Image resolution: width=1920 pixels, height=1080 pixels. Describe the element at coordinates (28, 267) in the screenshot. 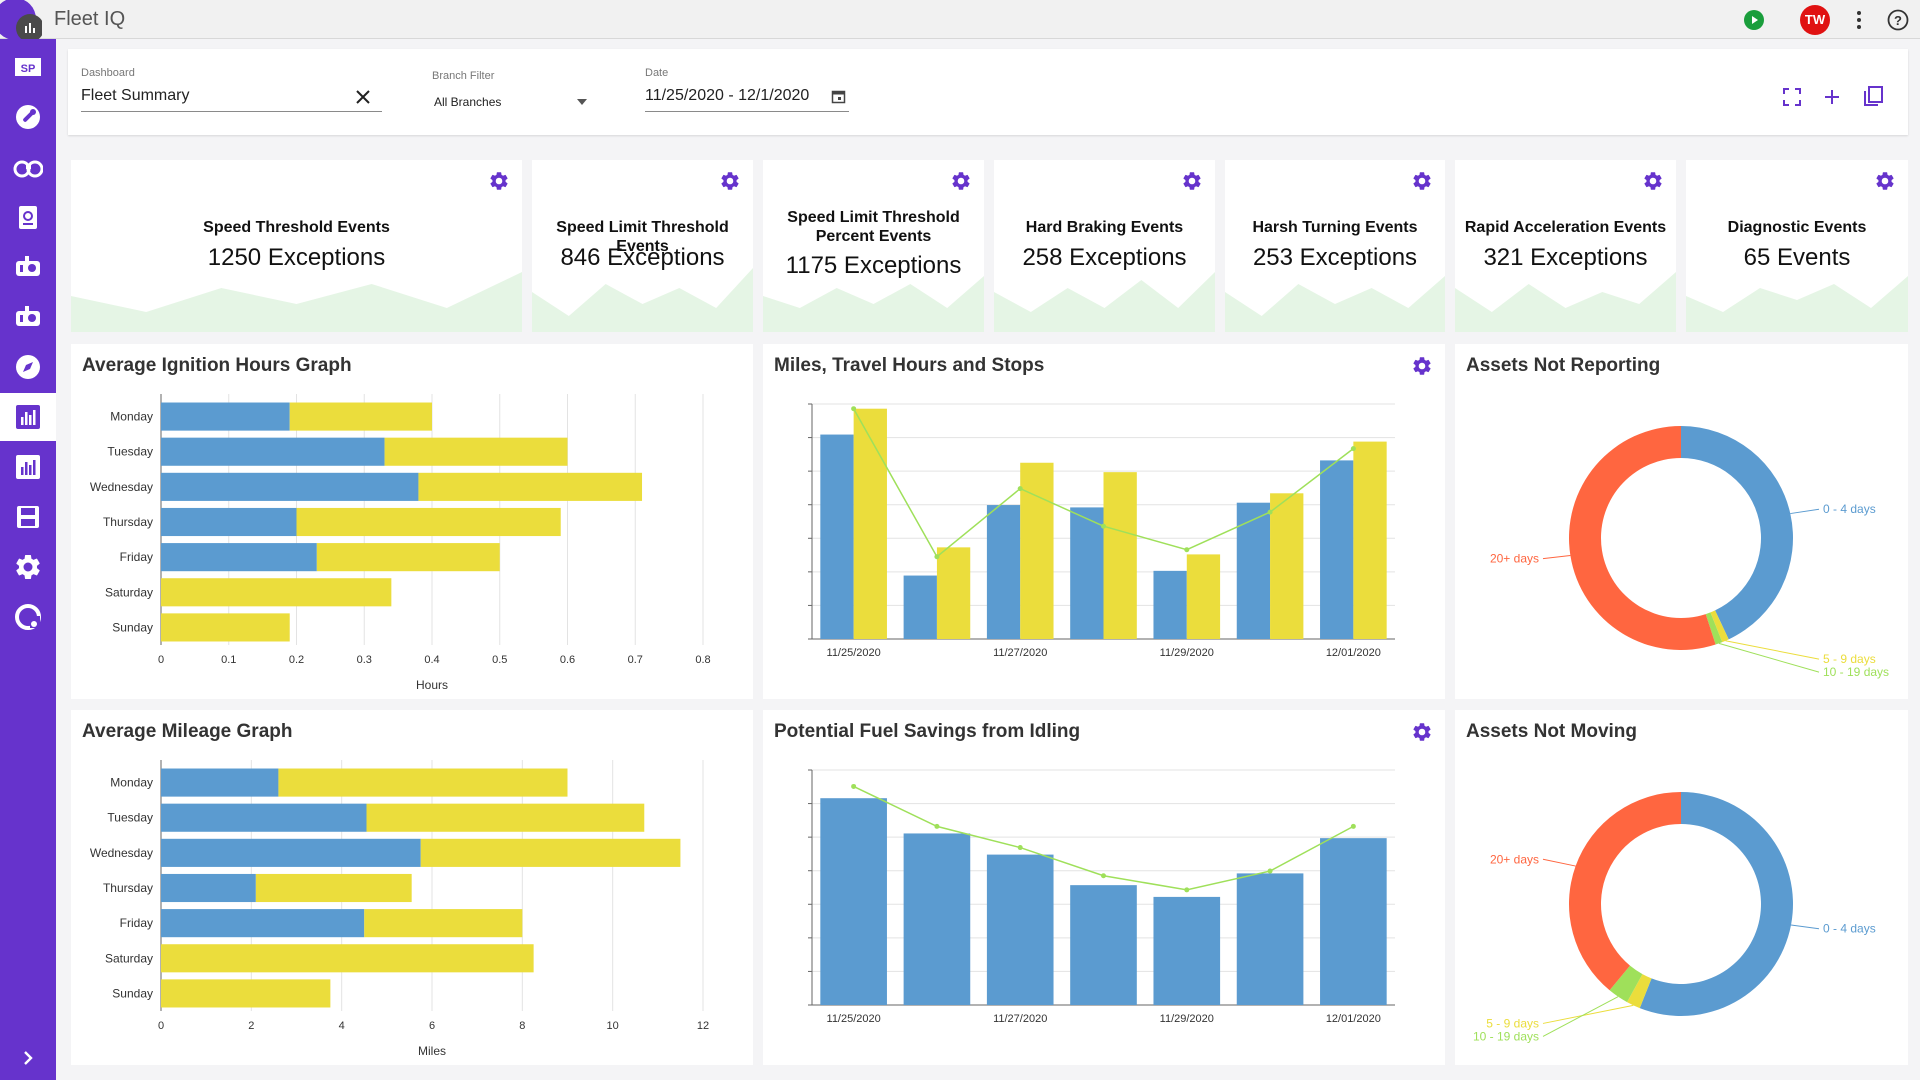

I see `nav-truck` at that location.